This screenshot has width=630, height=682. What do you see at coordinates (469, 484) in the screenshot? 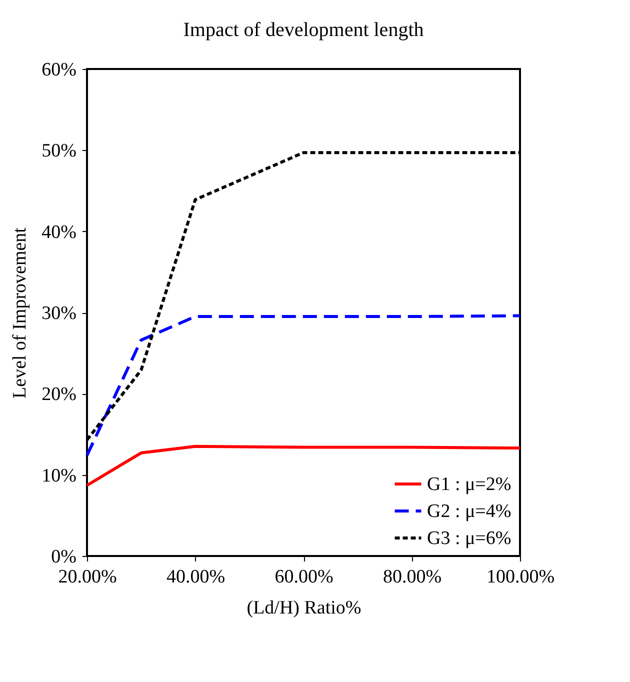
I see `legend-label: G1 : μ=2%` at bounding box center [469, 484].